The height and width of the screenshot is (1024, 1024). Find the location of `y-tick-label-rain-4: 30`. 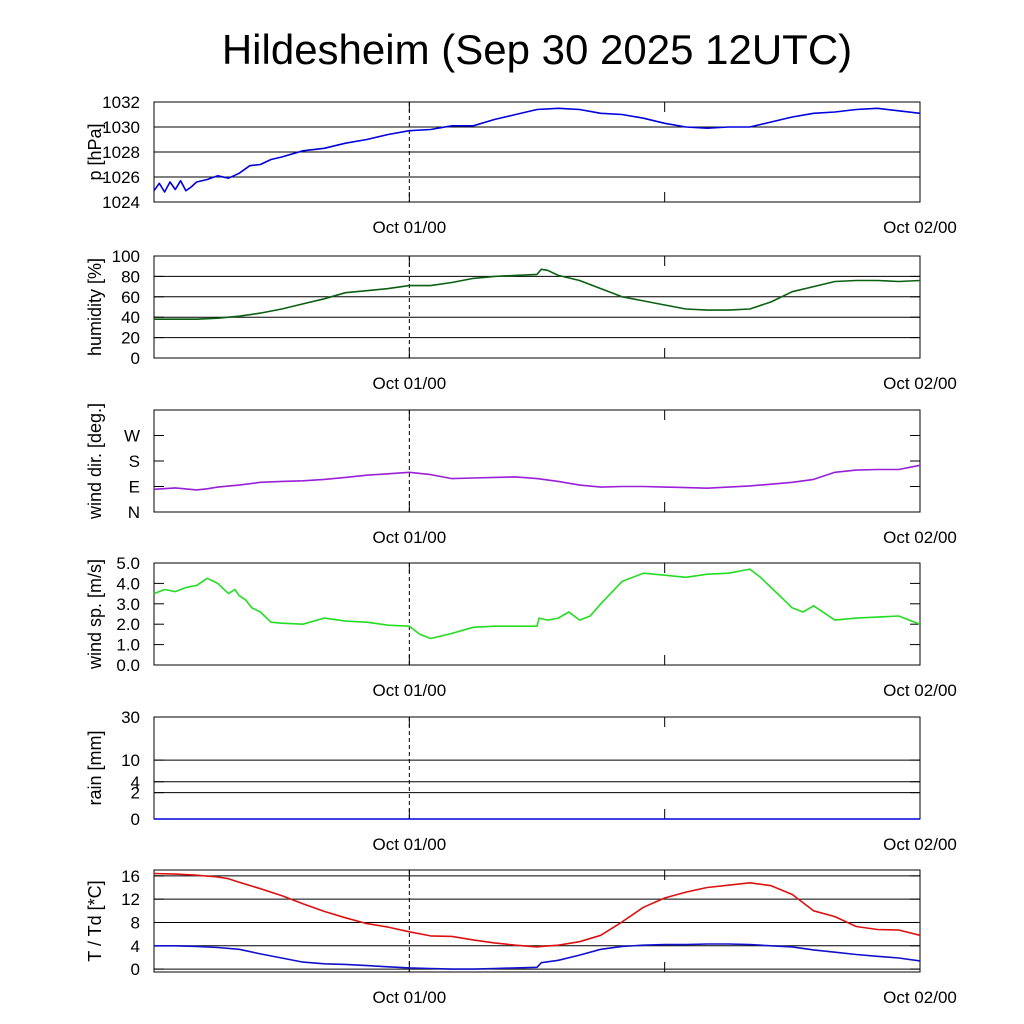

y-tick-label-rain-4: 30 is located at coordinates (130, 717).